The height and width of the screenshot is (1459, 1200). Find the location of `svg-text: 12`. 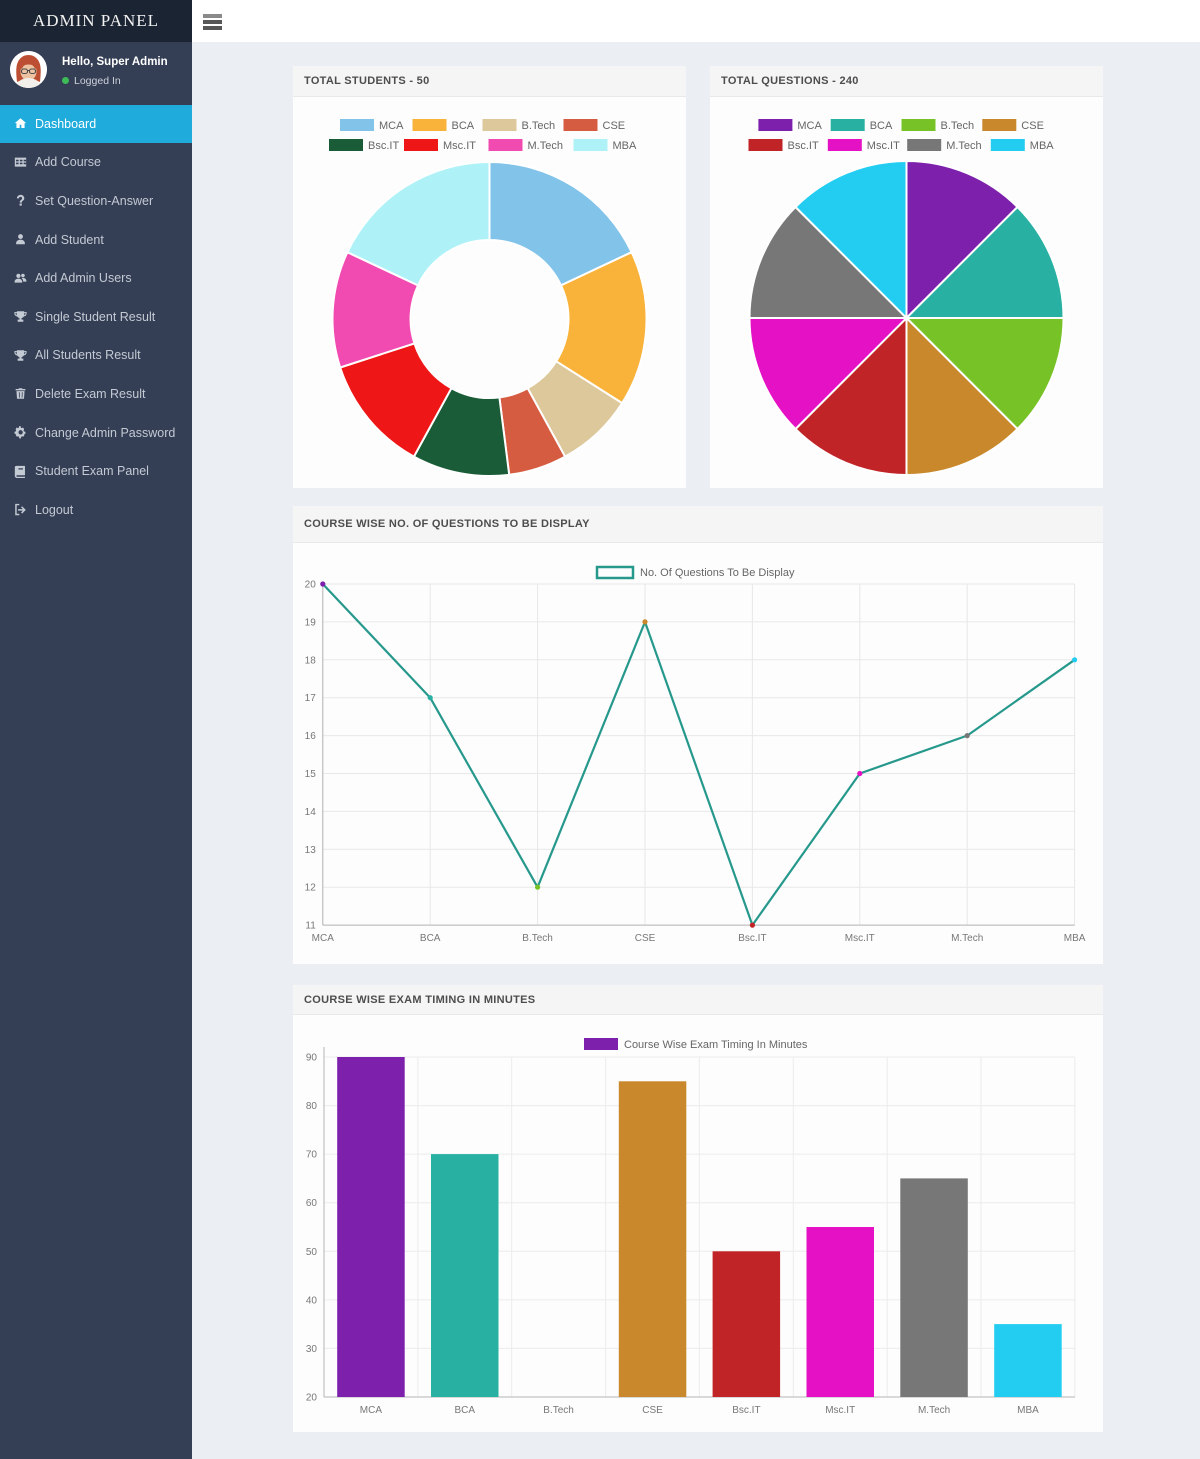

svg-text: 12 is located at coordinates (311, 888).